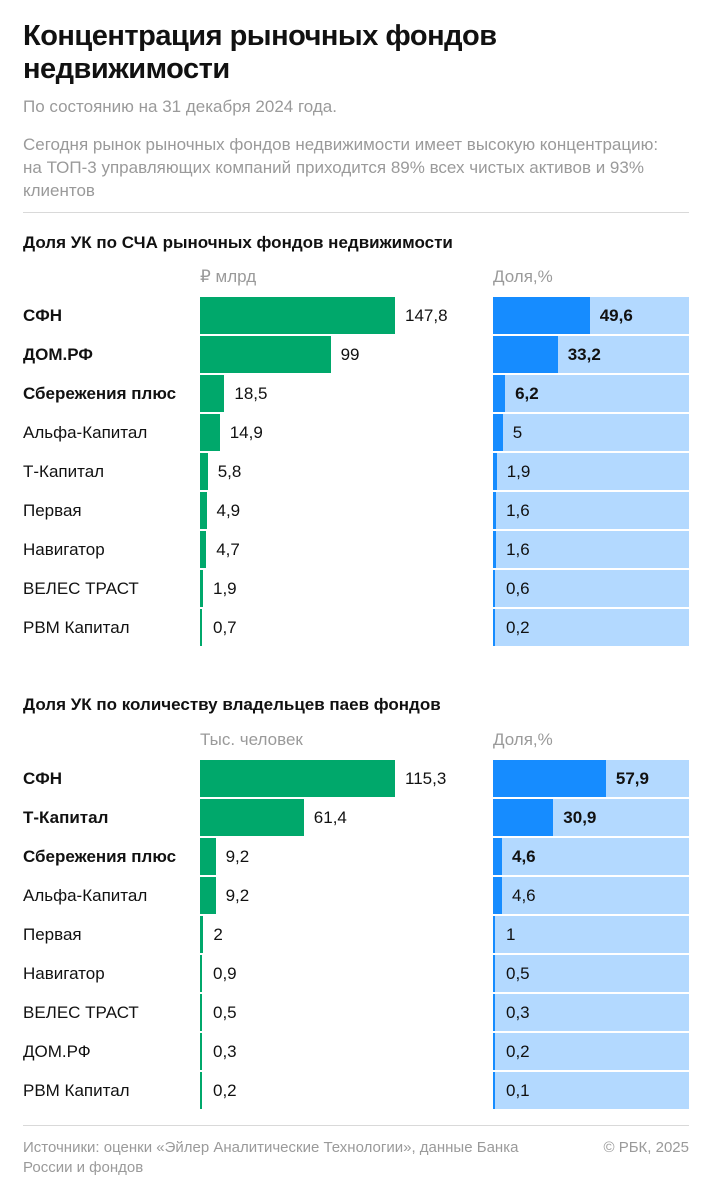  I want to click on abs-value-label: 0,9, so click(225, 973).